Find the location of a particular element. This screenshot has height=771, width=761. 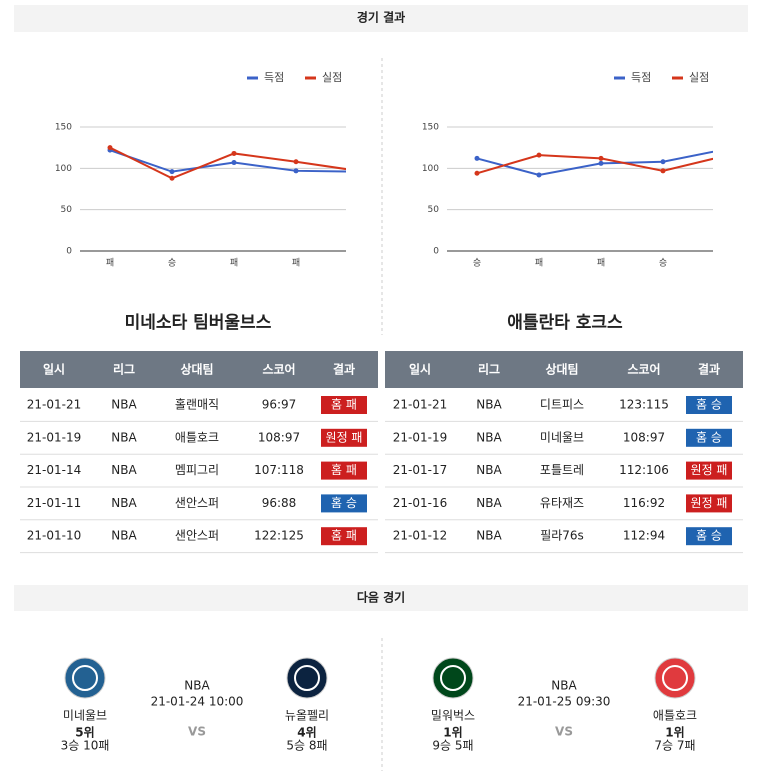

section-bar is located at coordinates (381, 598).